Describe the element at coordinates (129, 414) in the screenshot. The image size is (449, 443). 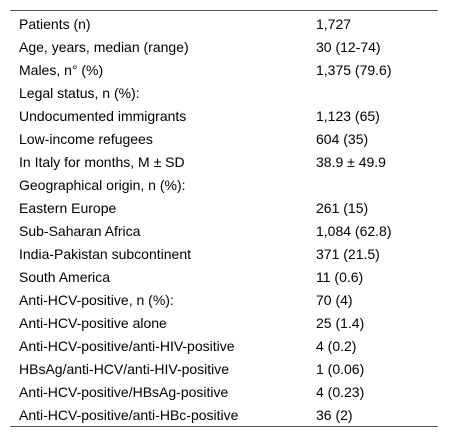
I see `row-label: Anti-HCV-positive/anti-HBc-positive` at that location.